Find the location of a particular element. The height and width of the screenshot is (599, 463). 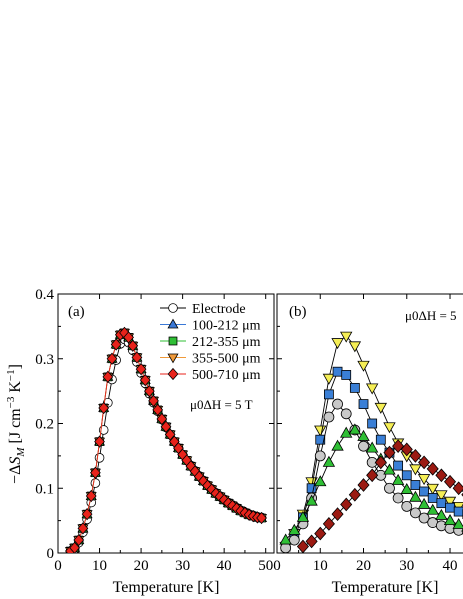

data-b is located at coordinates (371, 442).